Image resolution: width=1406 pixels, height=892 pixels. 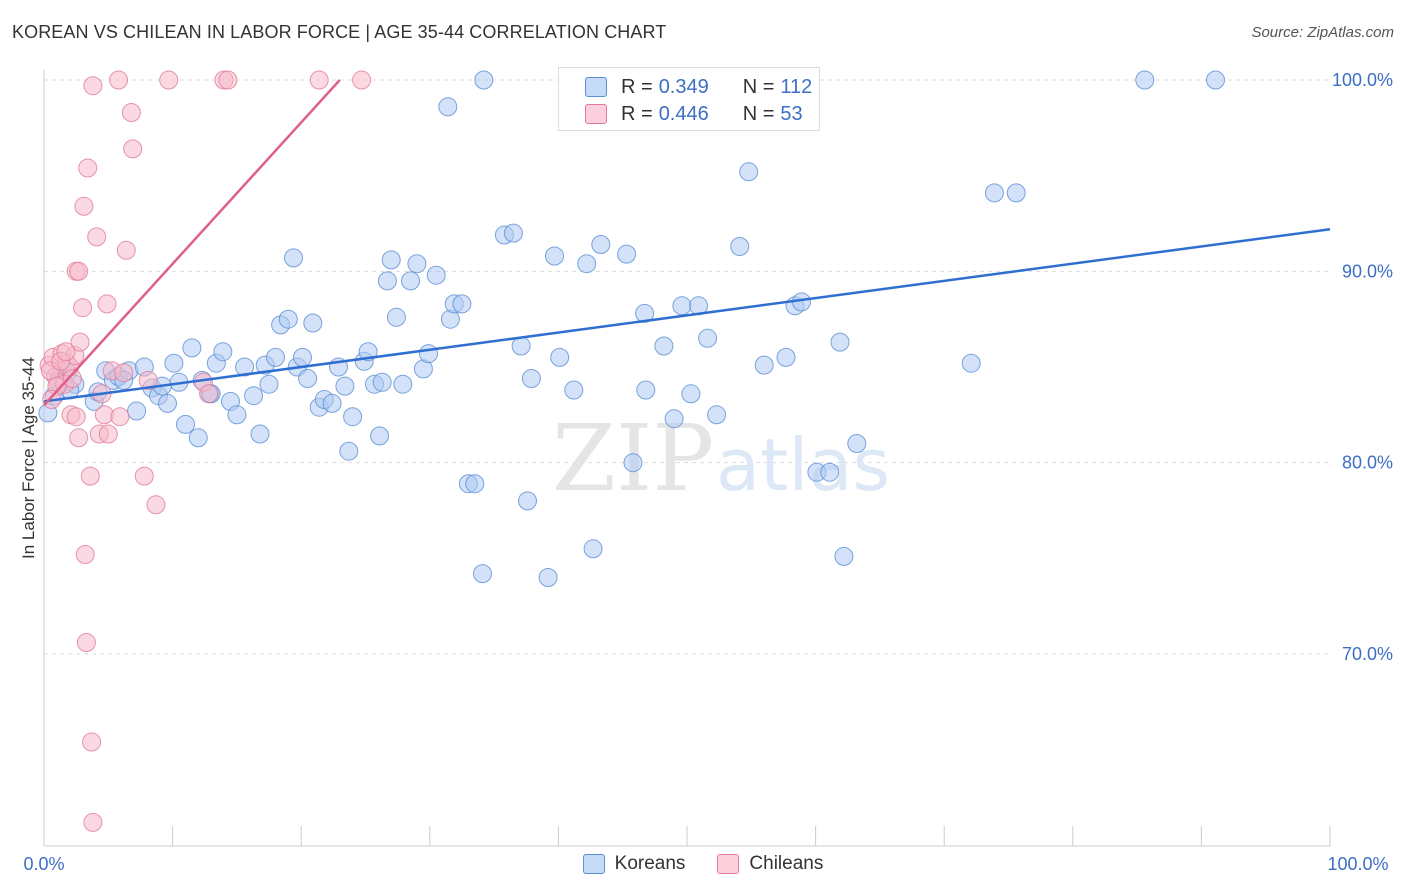 What do you see at coordinates (758, 113) in the screenshot?
I see `legend-n-label: N =` at bounding box center [758, 113].